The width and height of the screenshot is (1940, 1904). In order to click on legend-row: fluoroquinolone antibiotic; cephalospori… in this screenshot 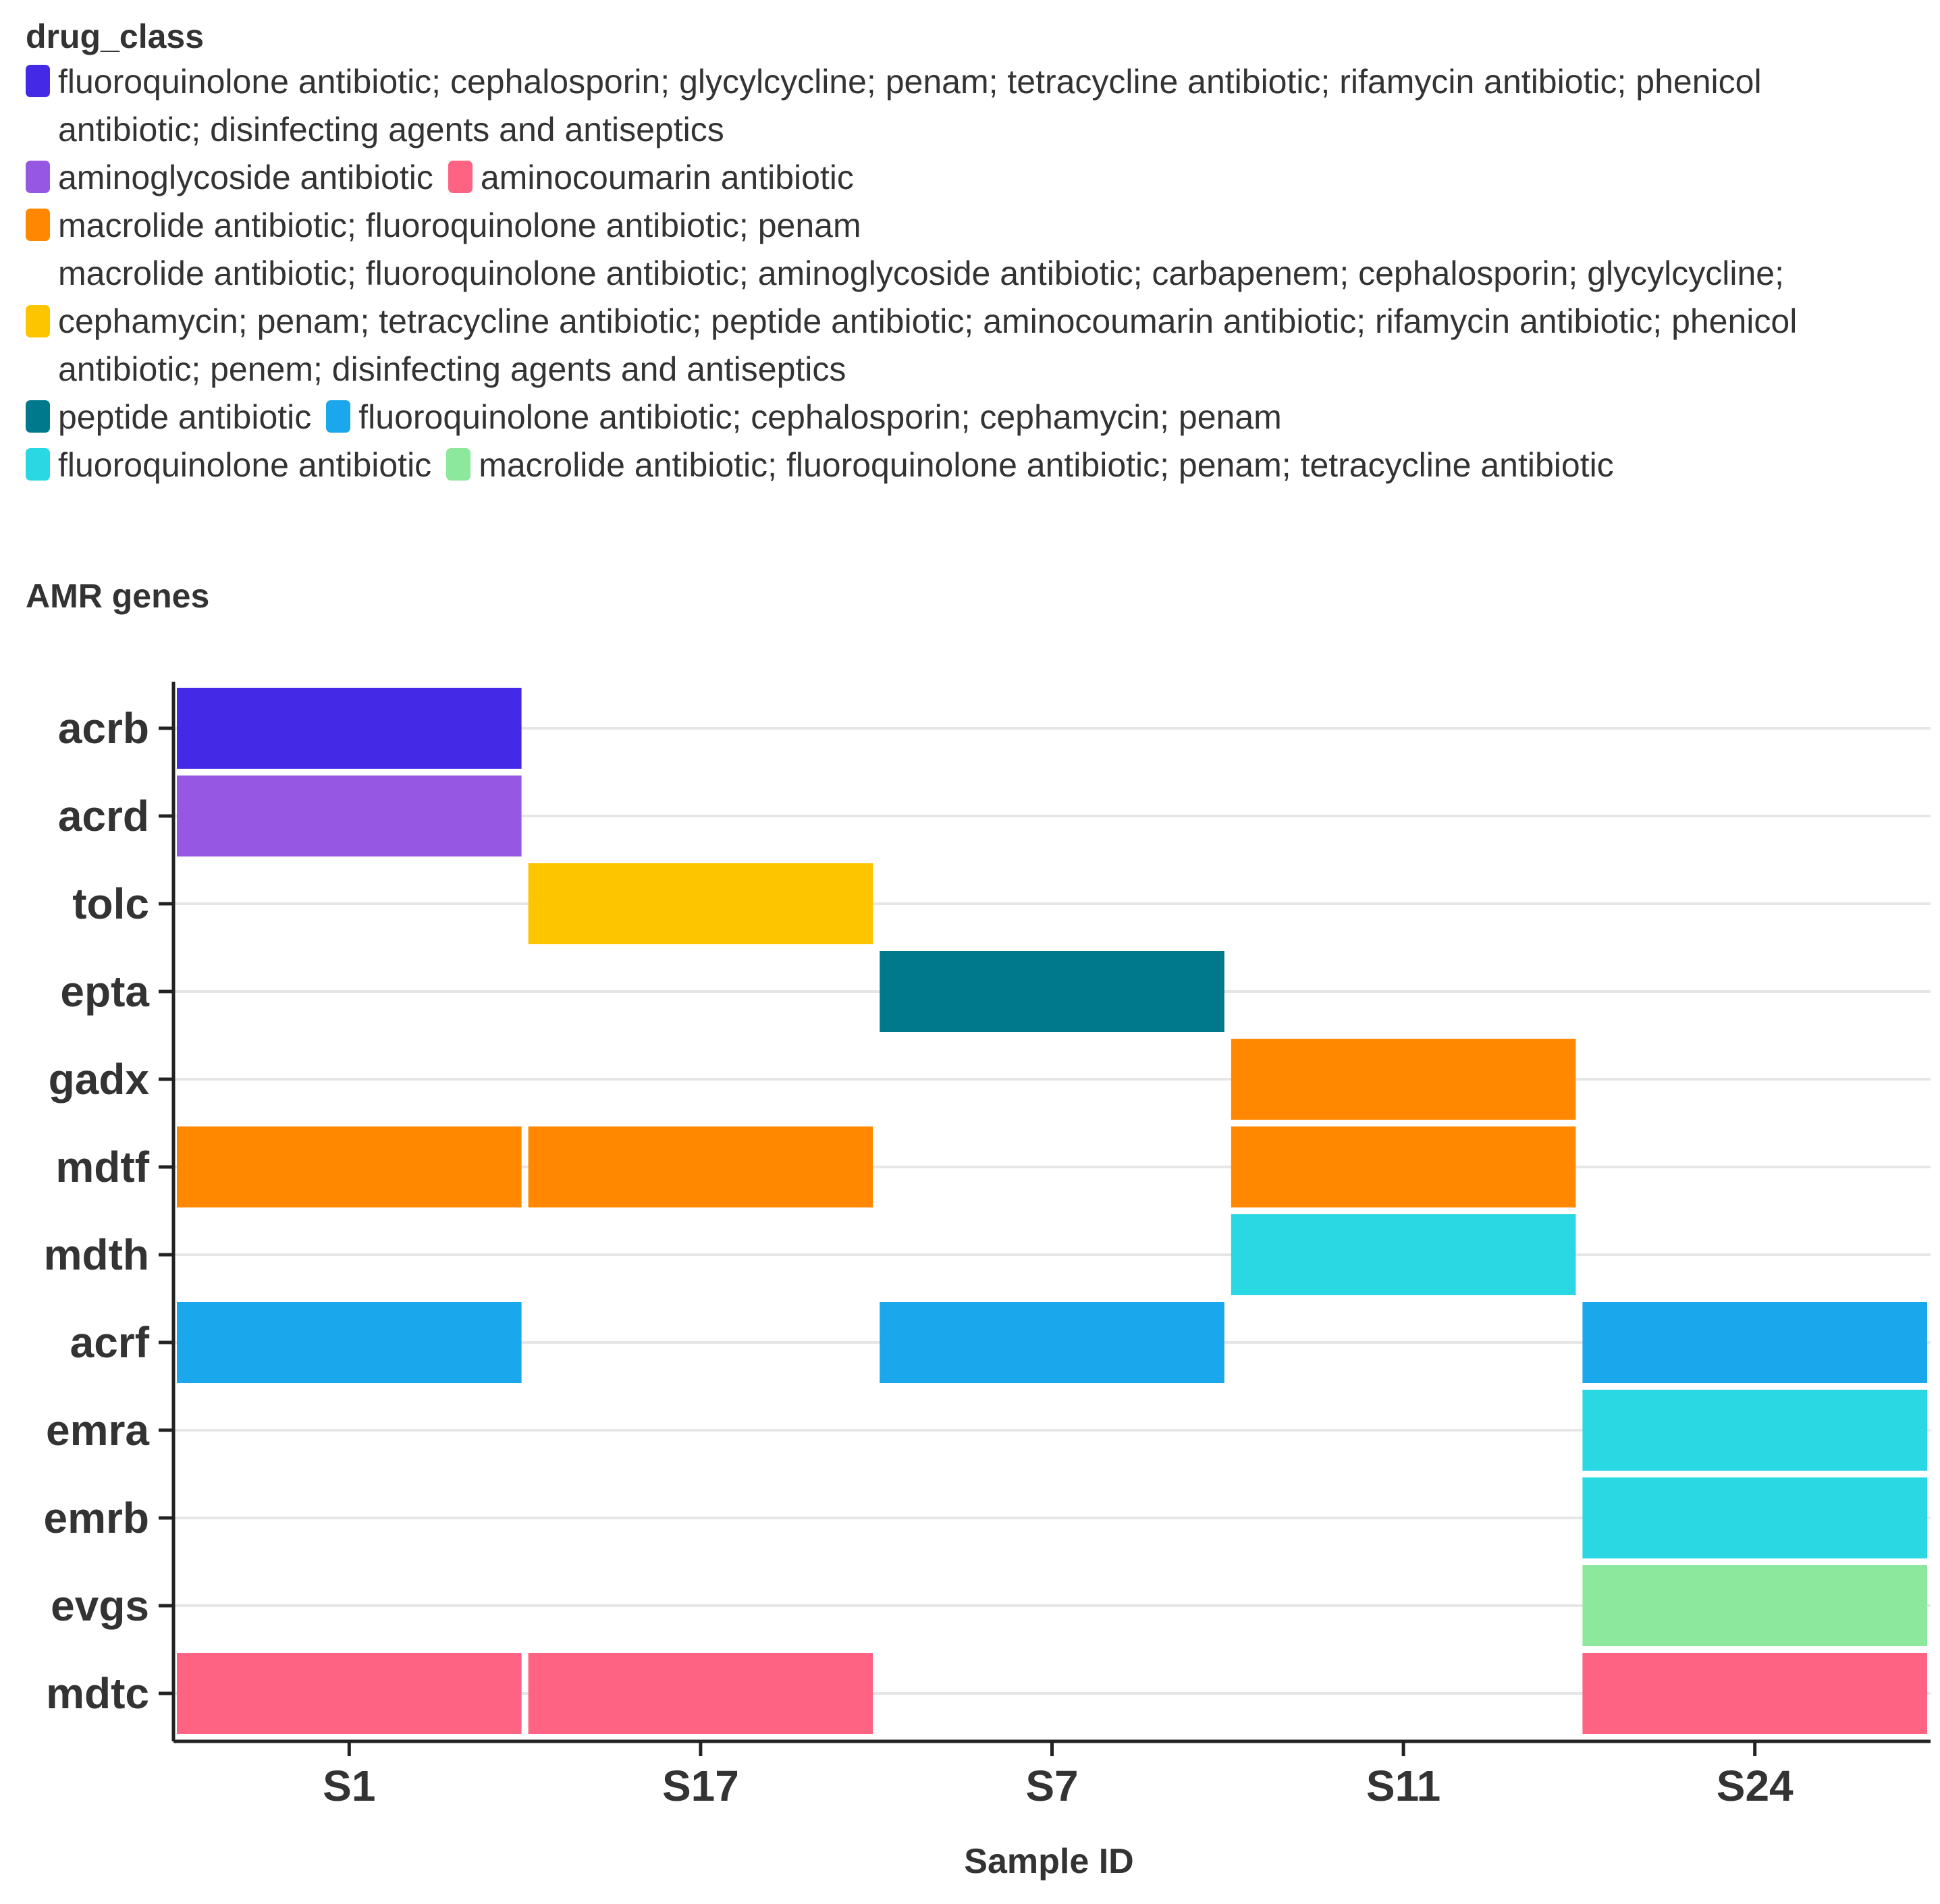, I will do `click(971, 106)`.